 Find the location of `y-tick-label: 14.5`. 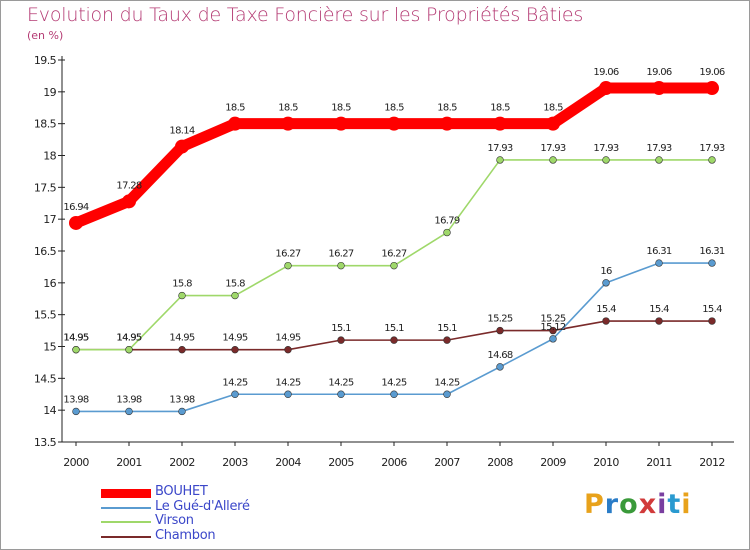

y-tick-label: 14.5 is located at coordinates (45, 378).